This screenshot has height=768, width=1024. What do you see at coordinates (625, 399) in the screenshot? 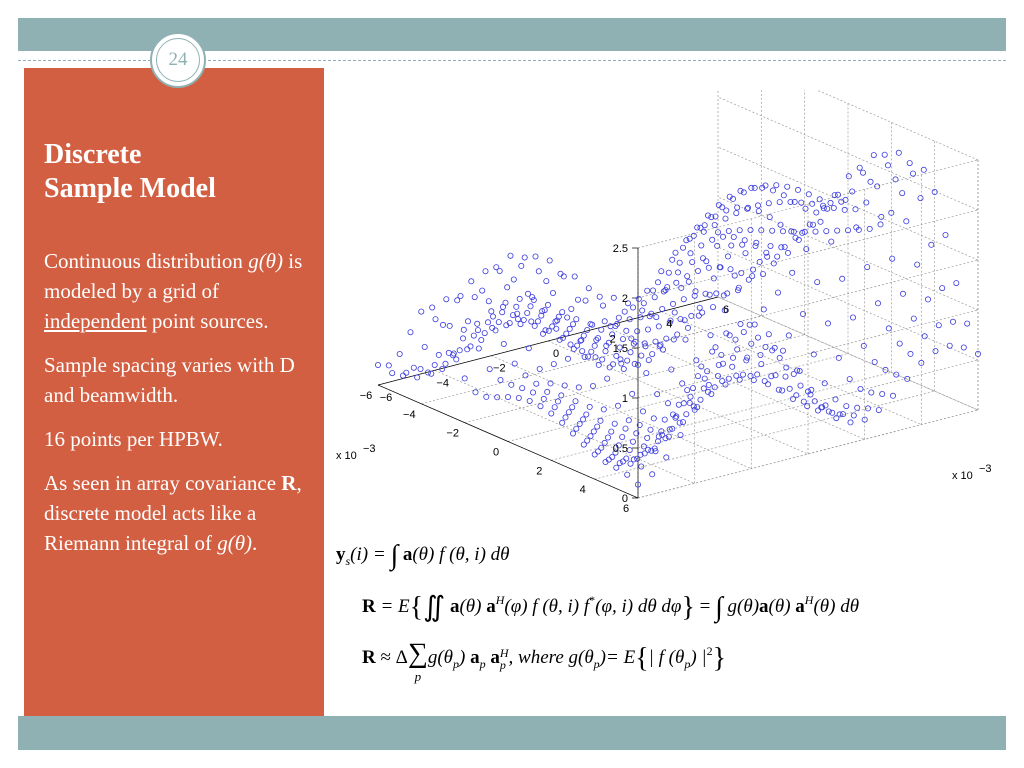
I see `z-tick-label: 1` at bounding box center [625, 399].